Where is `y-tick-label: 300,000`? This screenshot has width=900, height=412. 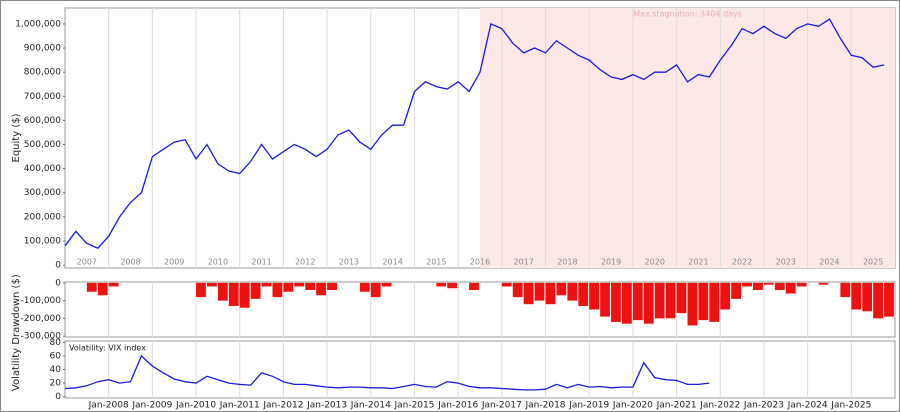
y-tick-label: 300,000 is located at coordinates (42, 193).